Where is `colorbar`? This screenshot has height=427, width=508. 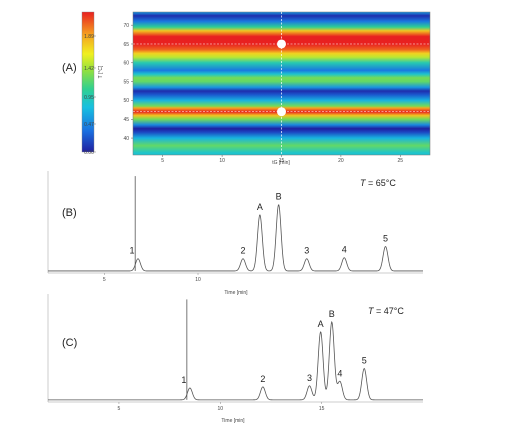 colorbar is located at coordinates (88, 82).